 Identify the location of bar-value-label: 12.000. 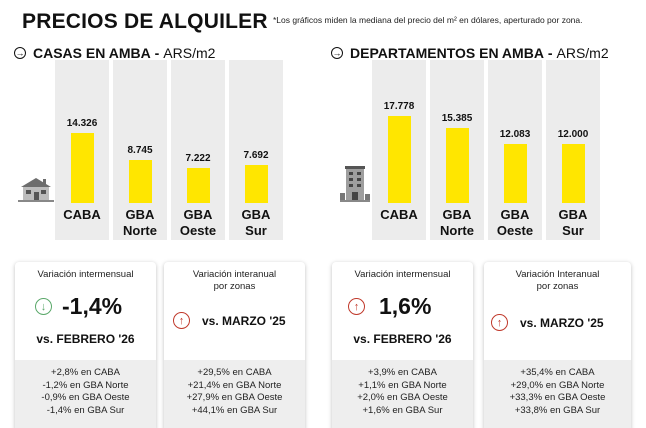
(573, 134).